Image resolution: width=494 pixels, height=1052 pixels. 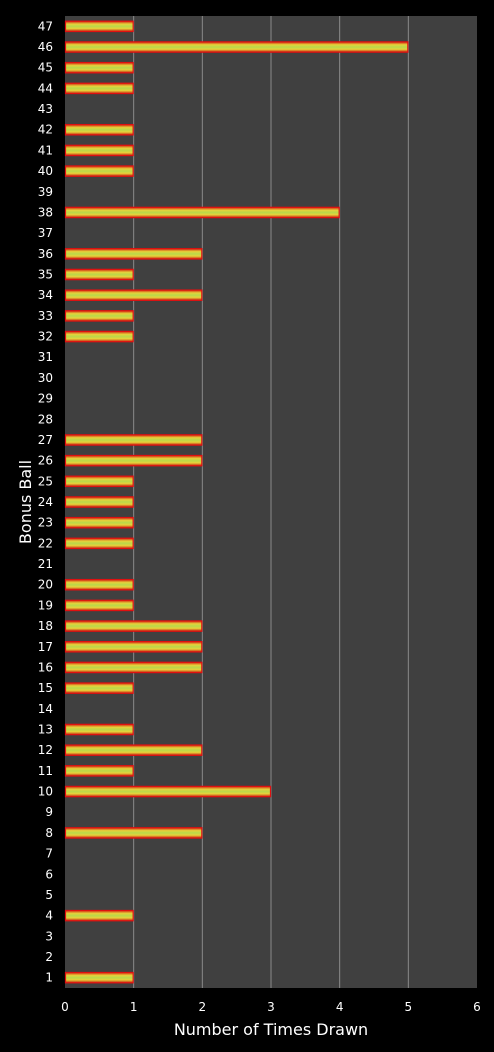 What do you see at coordinates (45, 316) in the screenshot?
I see `y-tick-label: 33` at bounding box center [45, 316].